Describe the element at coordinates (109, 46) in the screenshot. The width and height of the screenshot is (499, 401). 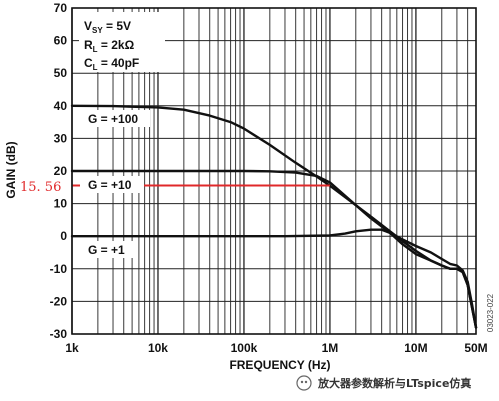
I see `condition-rl: RL = 2kΩ` at that location.